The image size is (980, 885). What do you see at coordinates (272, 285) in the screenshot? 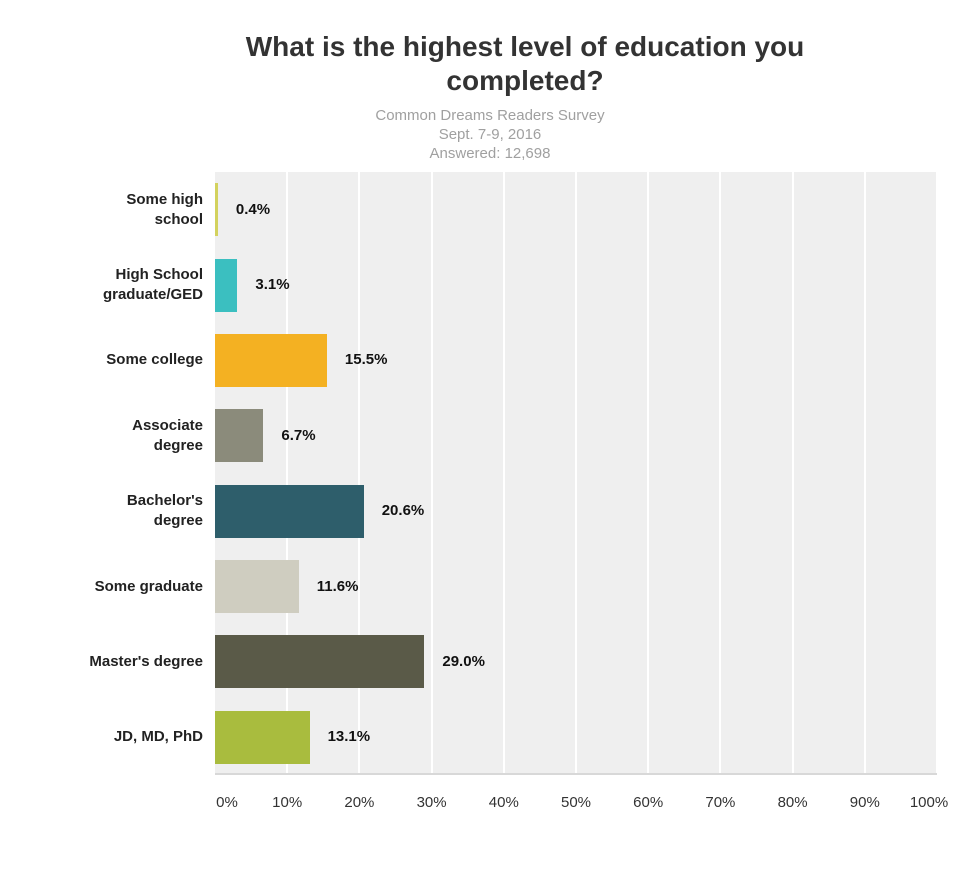
I see `value-label: 3.1%` at bounding box center [272, 285].